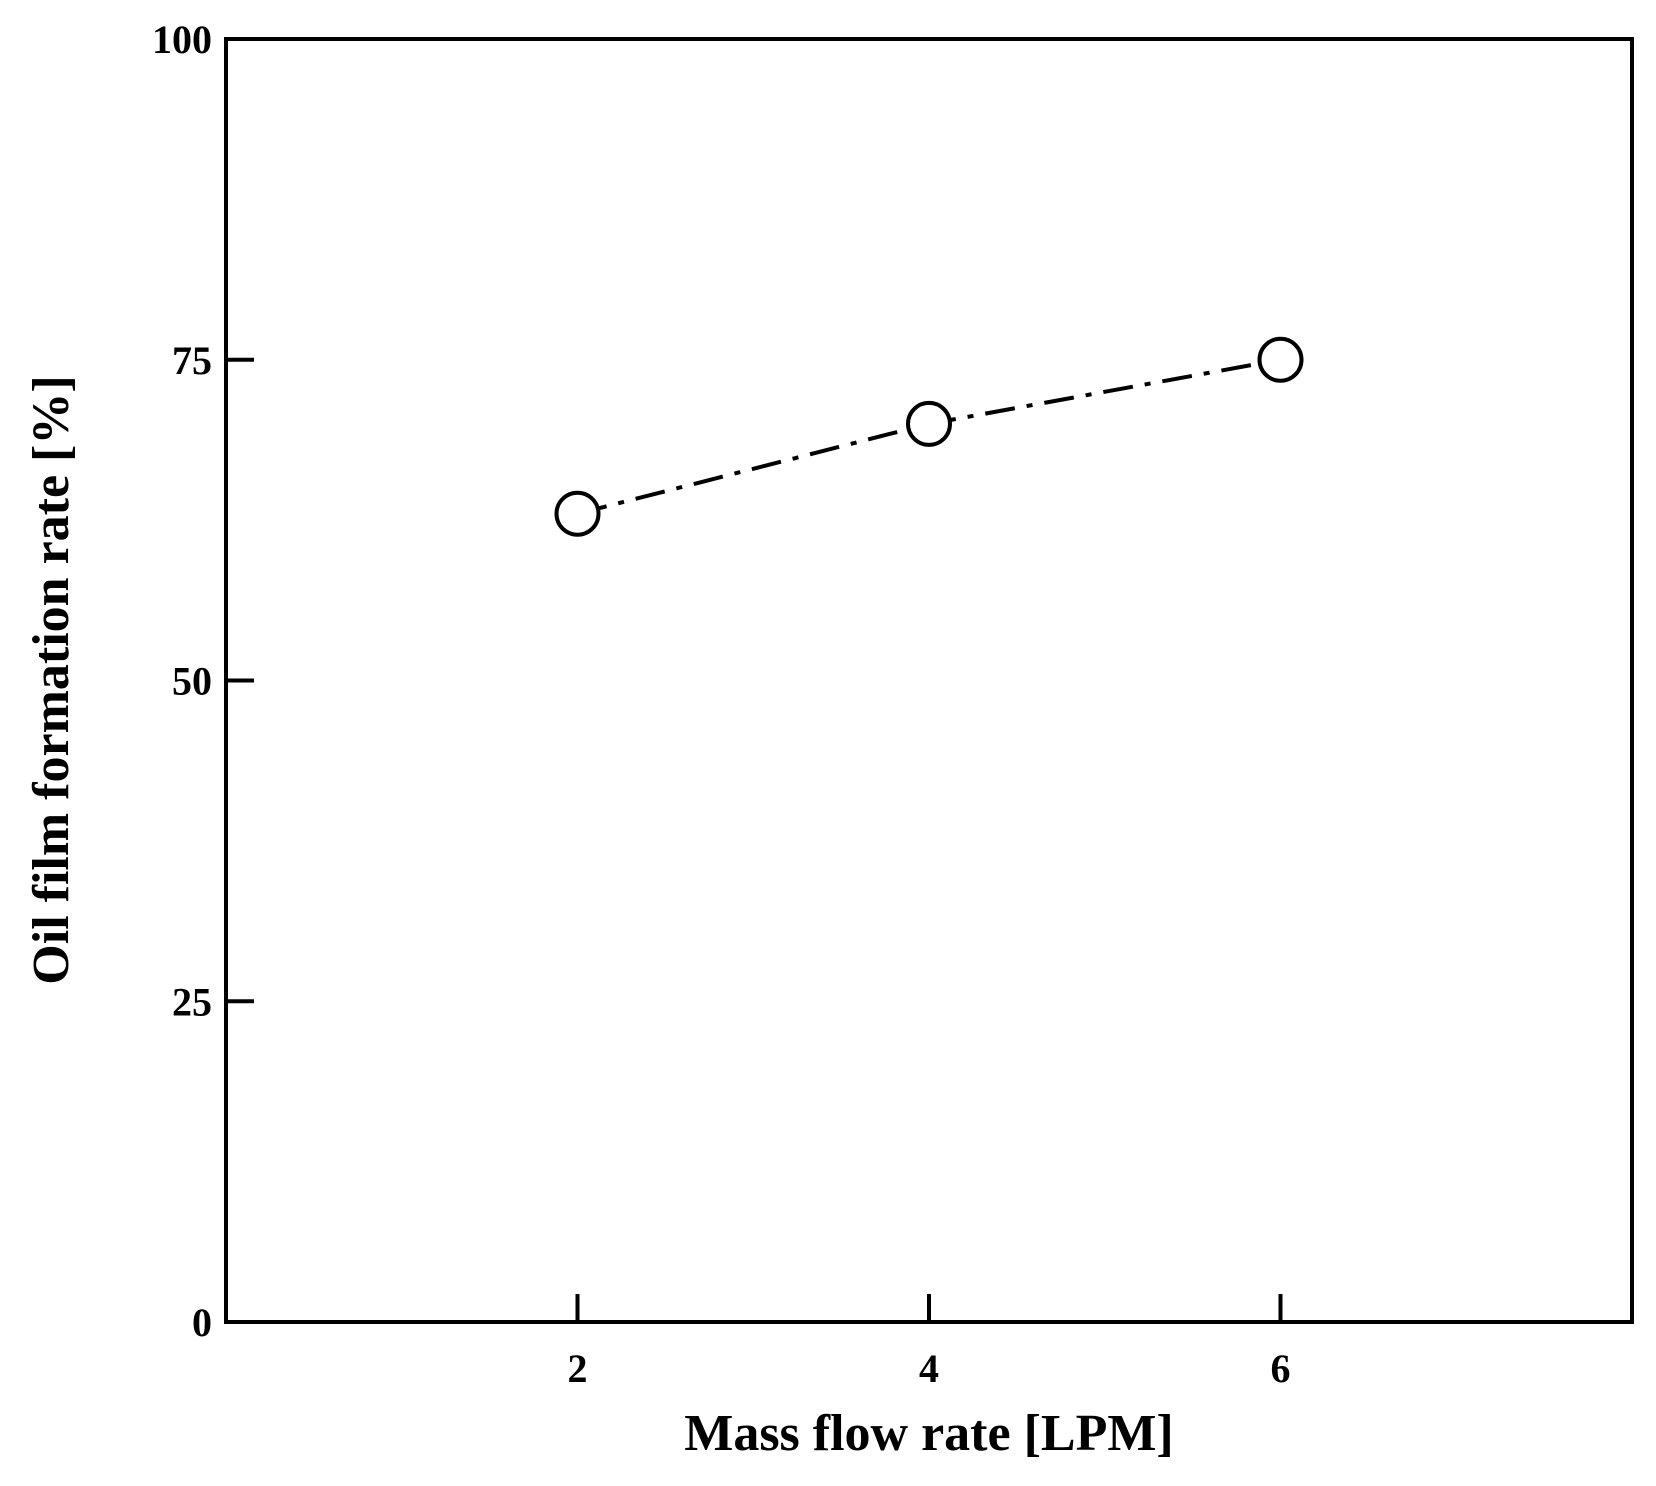  What do you see at coordinates (1281, 1368) in the screenshot?
I see `x-tick-label: 6` at bounding box center [1281, 1368].